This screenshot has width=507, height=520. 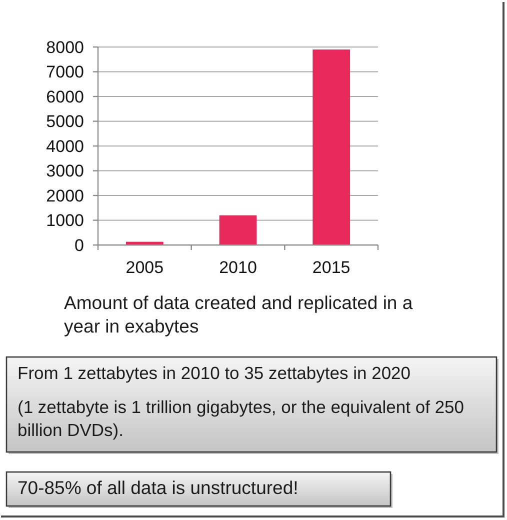 I want to click on y-tick-label: 4000, so click(x=65, y=146).